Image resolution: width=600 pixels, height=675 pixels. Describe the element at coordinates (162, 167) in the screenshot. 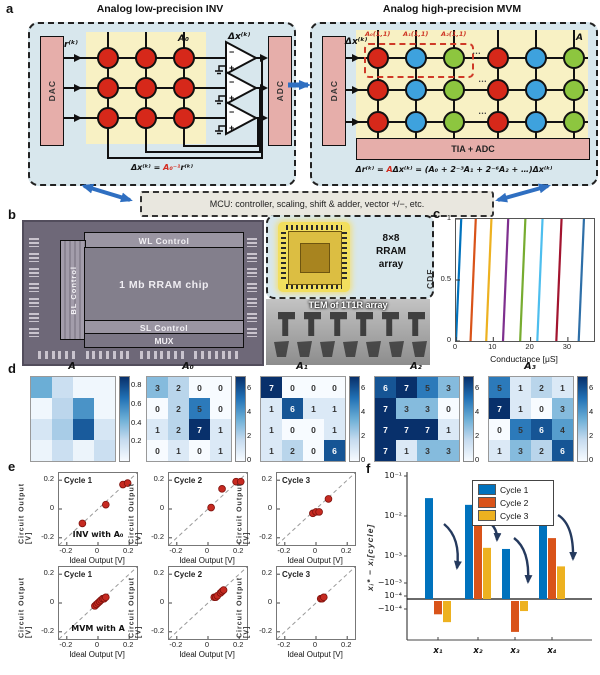

I see `inv-formula: Δx⁽ᵏ⁾ = A₀⁻¹r⁽ᵏ⁾` at that location.